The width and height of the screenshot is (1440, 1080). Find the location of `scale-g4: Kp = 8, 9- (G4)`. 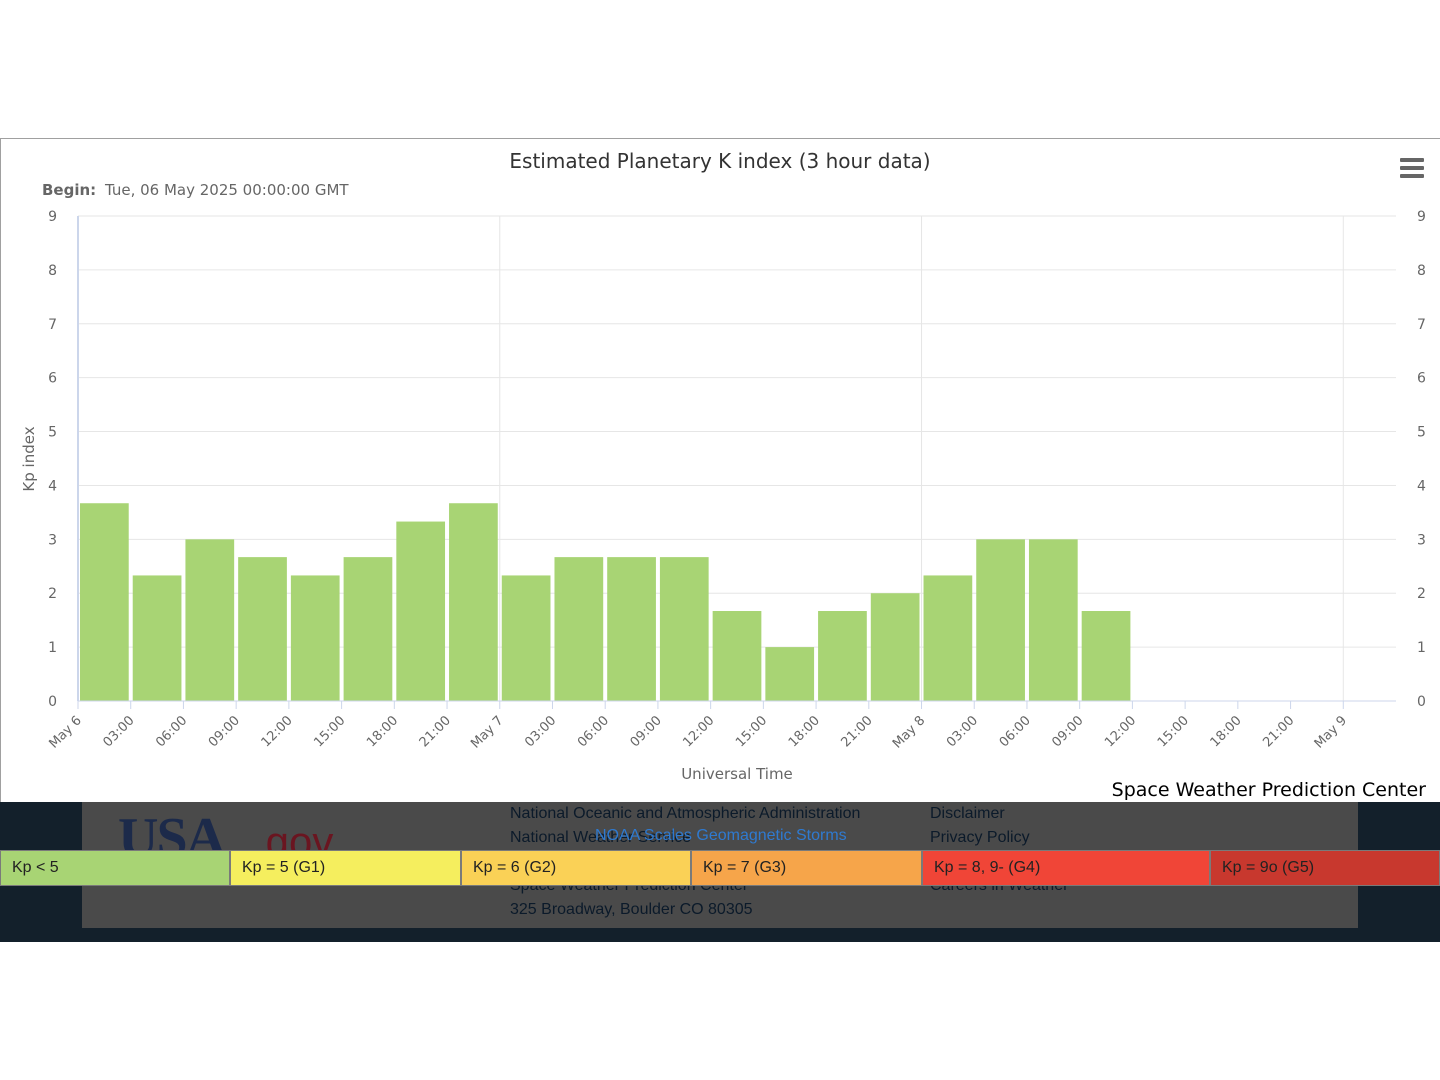

scale-g4: Kp = 8, 9- (G4) is located at coordinates (1066, 868).